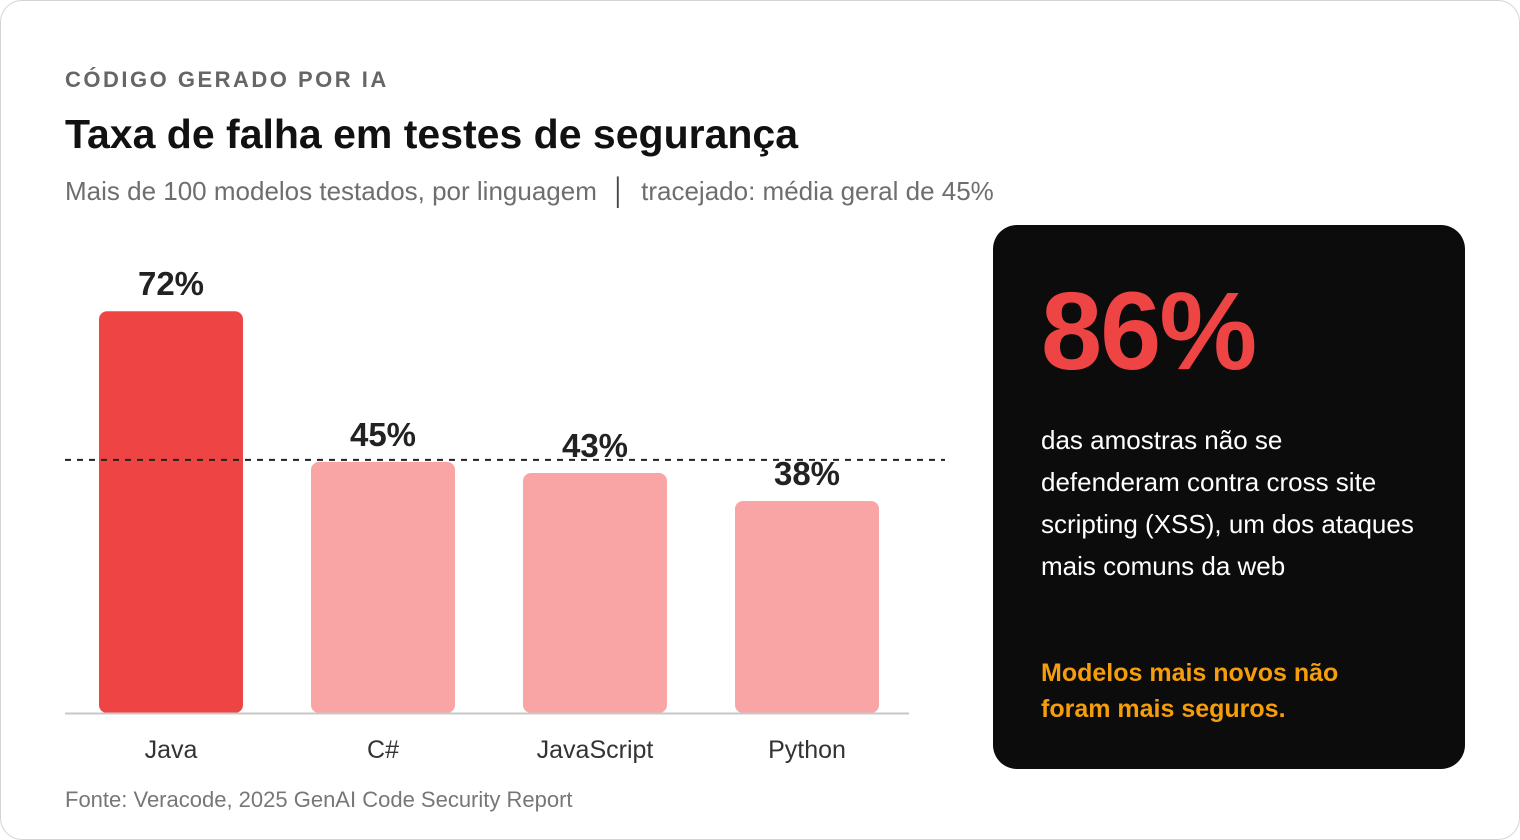 The width and height of the screenshot is (1520, 840). What do you see at coordinates (171, 283) in the screenshot?
I see `bar-value-label: 72%` at bounding box center [171, 283].